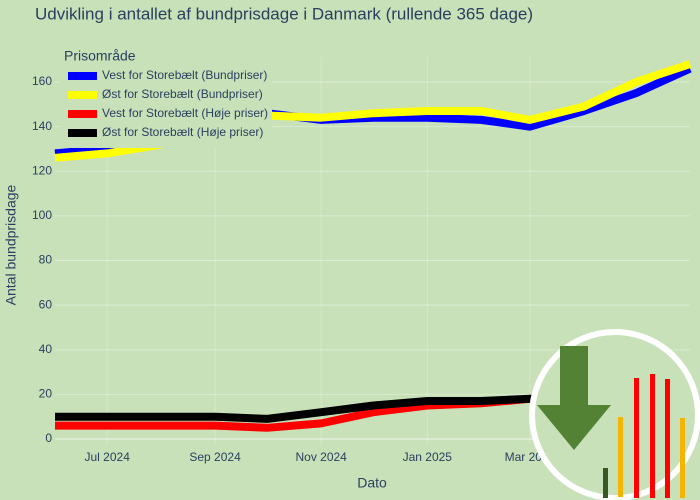  Describe the element at coordinates (100, 56) in the screenshot. I see `legend-title: Prisområde` at that location.